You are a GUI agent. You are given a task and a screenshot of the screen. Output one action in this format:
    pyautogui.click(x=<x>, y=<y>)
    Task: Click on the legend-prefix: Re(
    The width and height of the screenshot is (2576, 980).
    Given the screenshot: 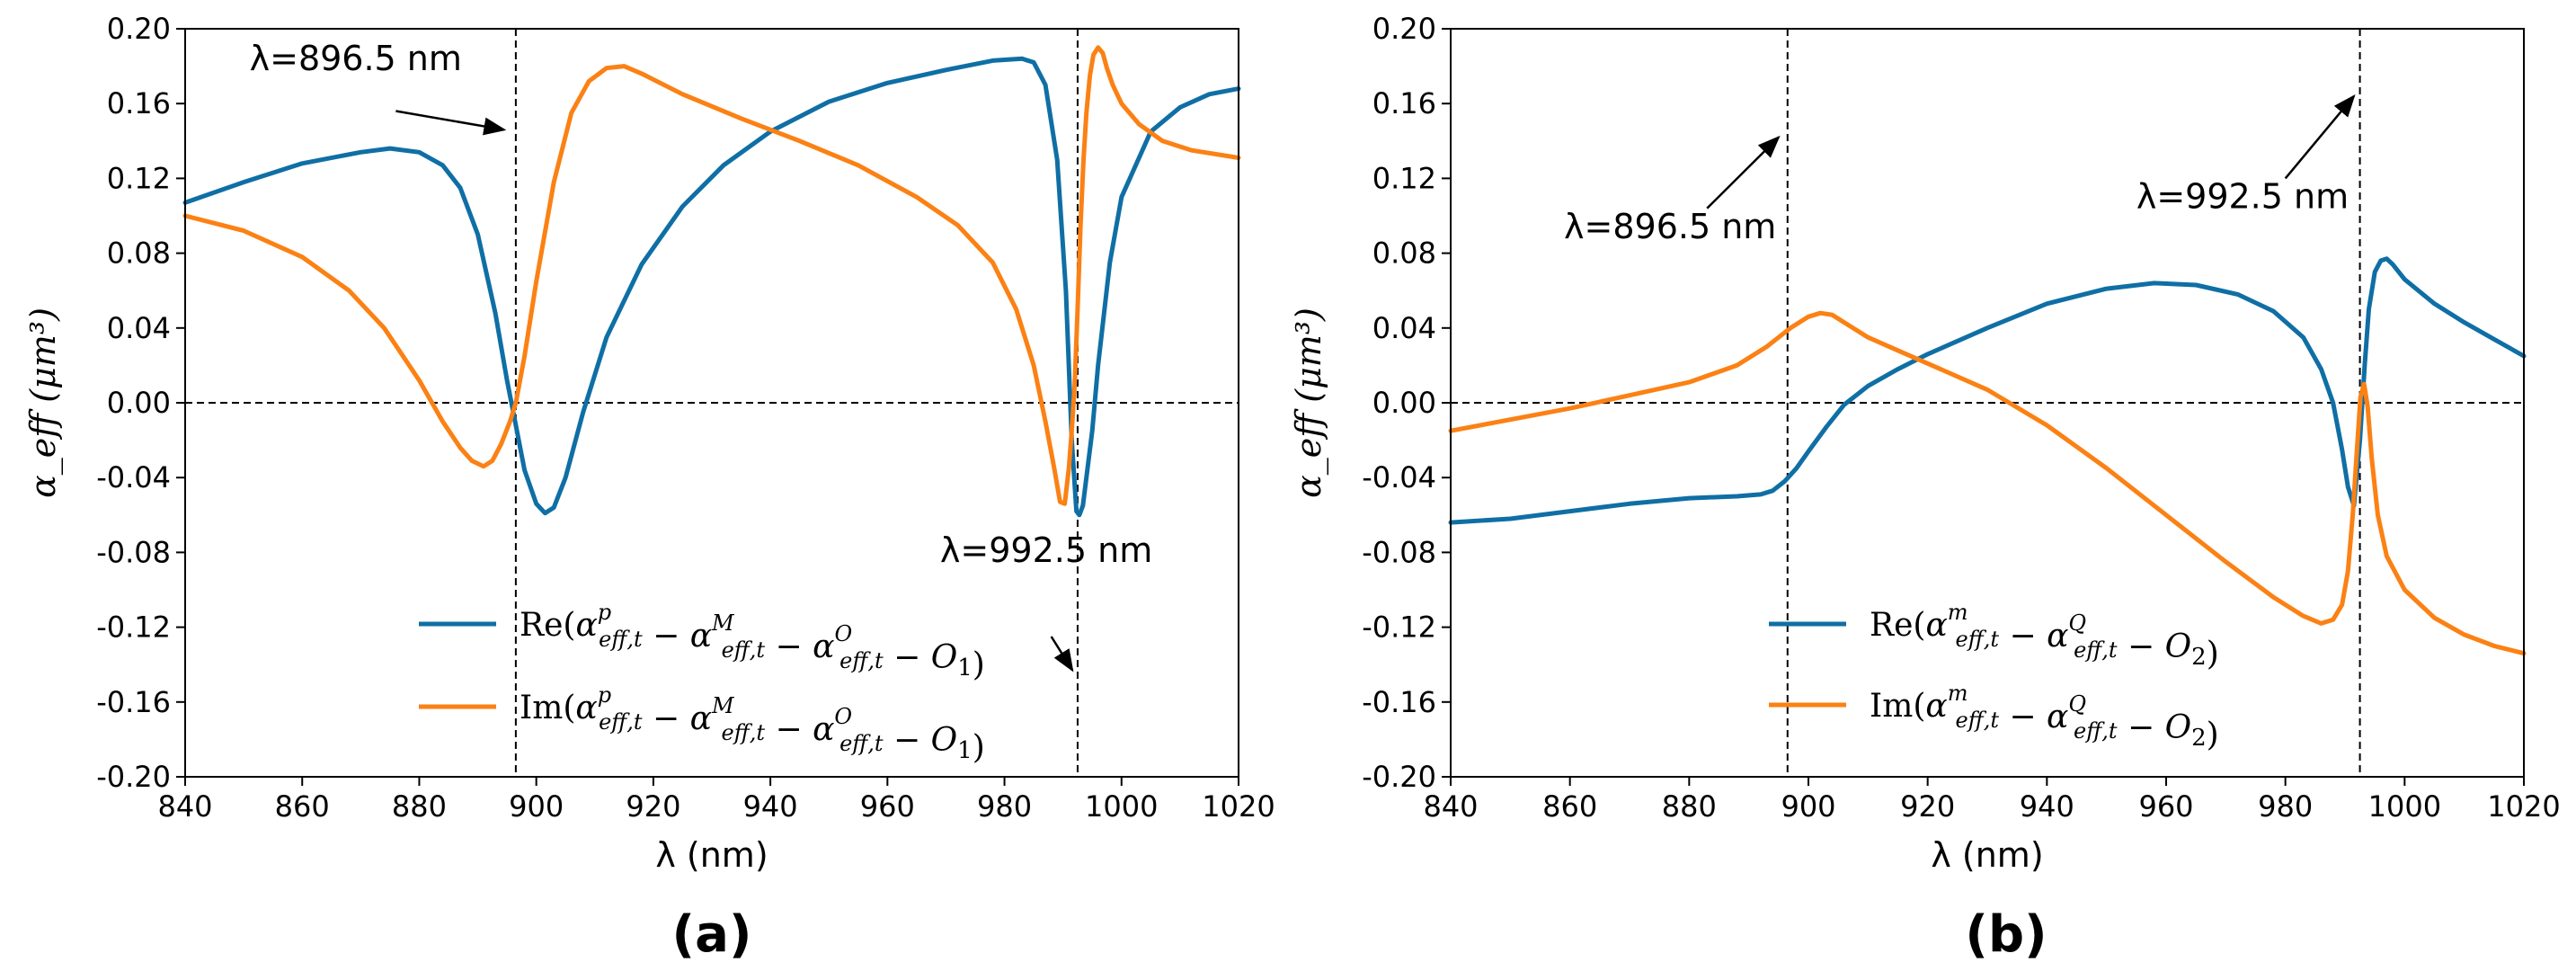 What is the action you would take?
    pyautogui.click(x=547, y=625)
    